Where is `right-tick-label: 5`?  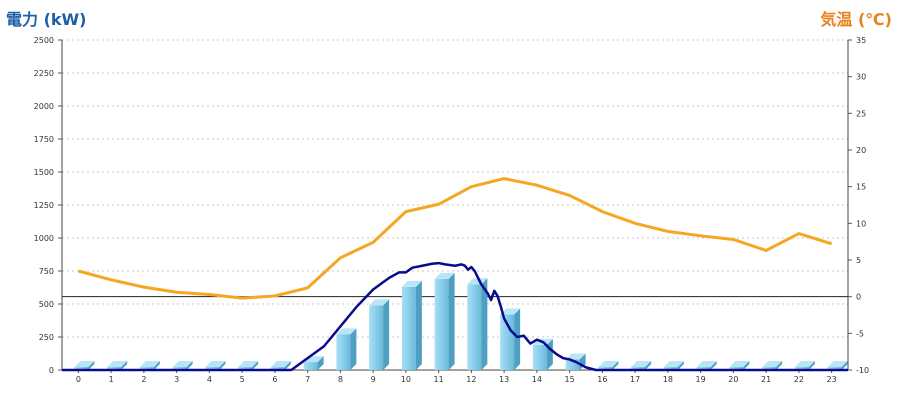 right-tick-label: 5 is located at coordinates (858, 260).